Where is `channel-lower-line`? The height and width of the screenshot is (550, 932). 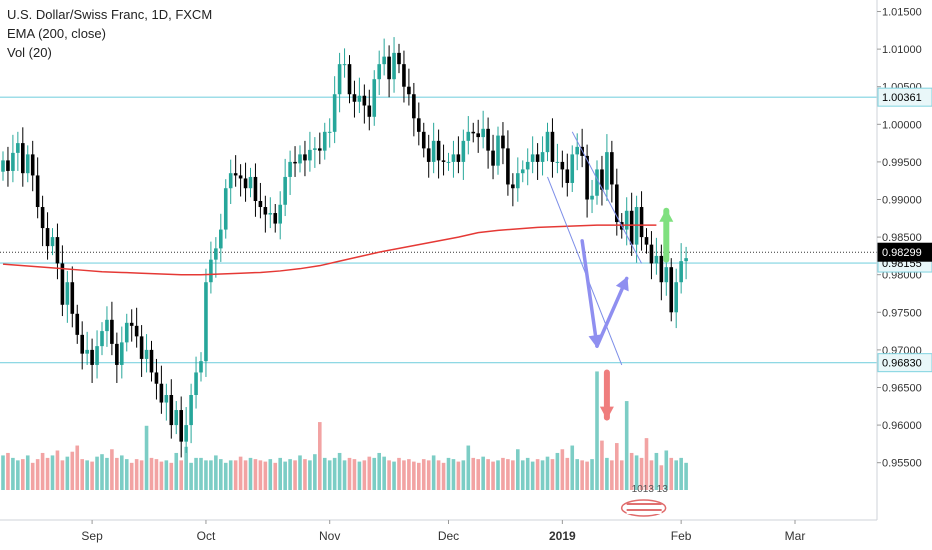 channel-lower-line is located at coordinates (585, 271).